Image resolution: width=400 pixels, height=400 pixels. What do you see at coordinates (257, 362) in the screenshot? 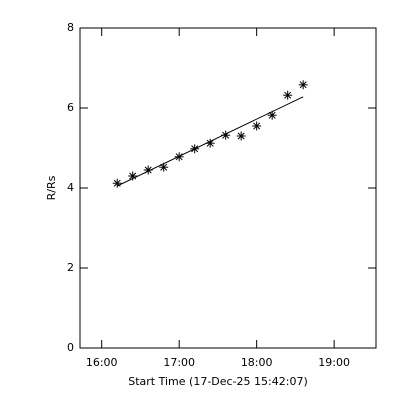
I see `x-tick-label: 18:00` at bounding box center [257, 362].